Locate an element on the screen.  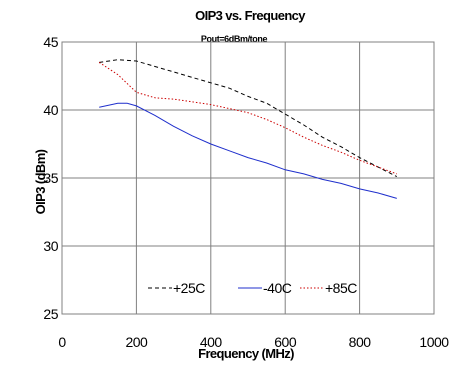
x-tick-label: 1000 is located at coordinates (434, 342).